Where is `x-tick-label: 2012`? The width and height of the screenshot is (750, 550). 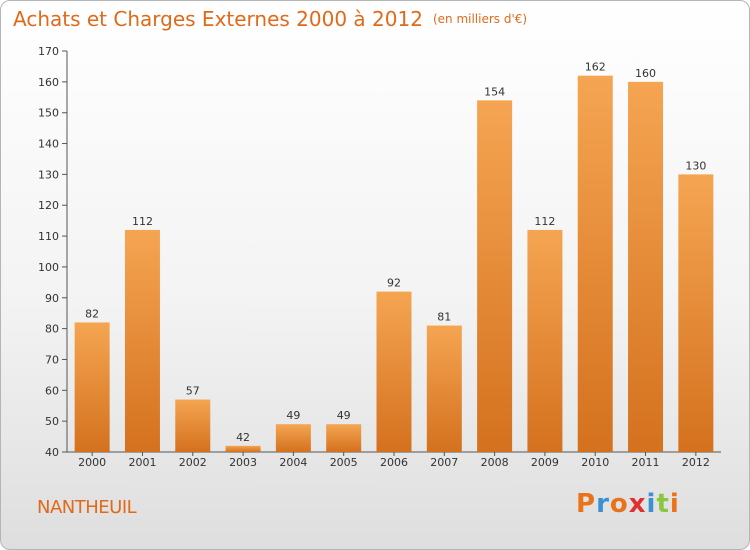
x-tick-label: 2012 is located at coordinates (696, 462).